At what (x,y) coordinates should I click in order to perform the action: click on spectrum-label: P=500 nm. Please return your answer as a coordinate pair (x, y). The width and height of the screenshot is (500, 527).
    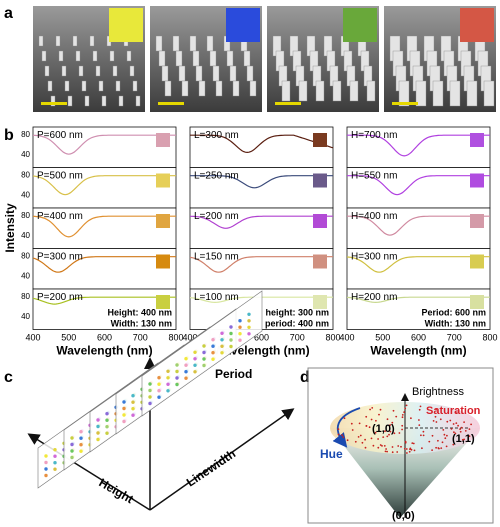
    Looking at the image, I should click on (60, 176).